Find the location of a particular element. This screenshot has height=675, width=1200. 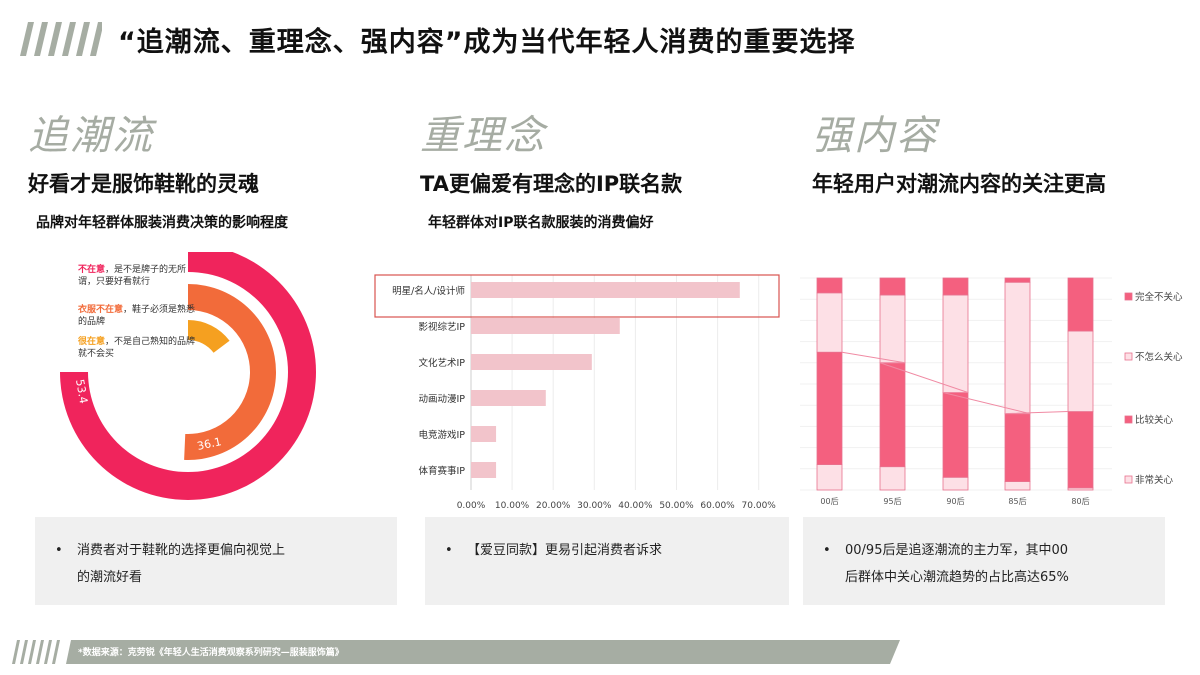

category-label: 文化艺术IP is located at coordinates (441, 363).